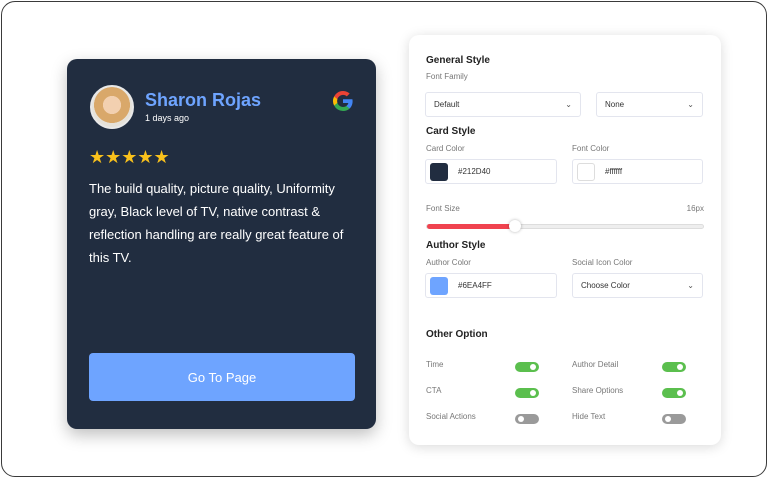 The height and width of the screenshot is (478, 768). I want to click on general-style-heading: General Style, so click(458, 60).